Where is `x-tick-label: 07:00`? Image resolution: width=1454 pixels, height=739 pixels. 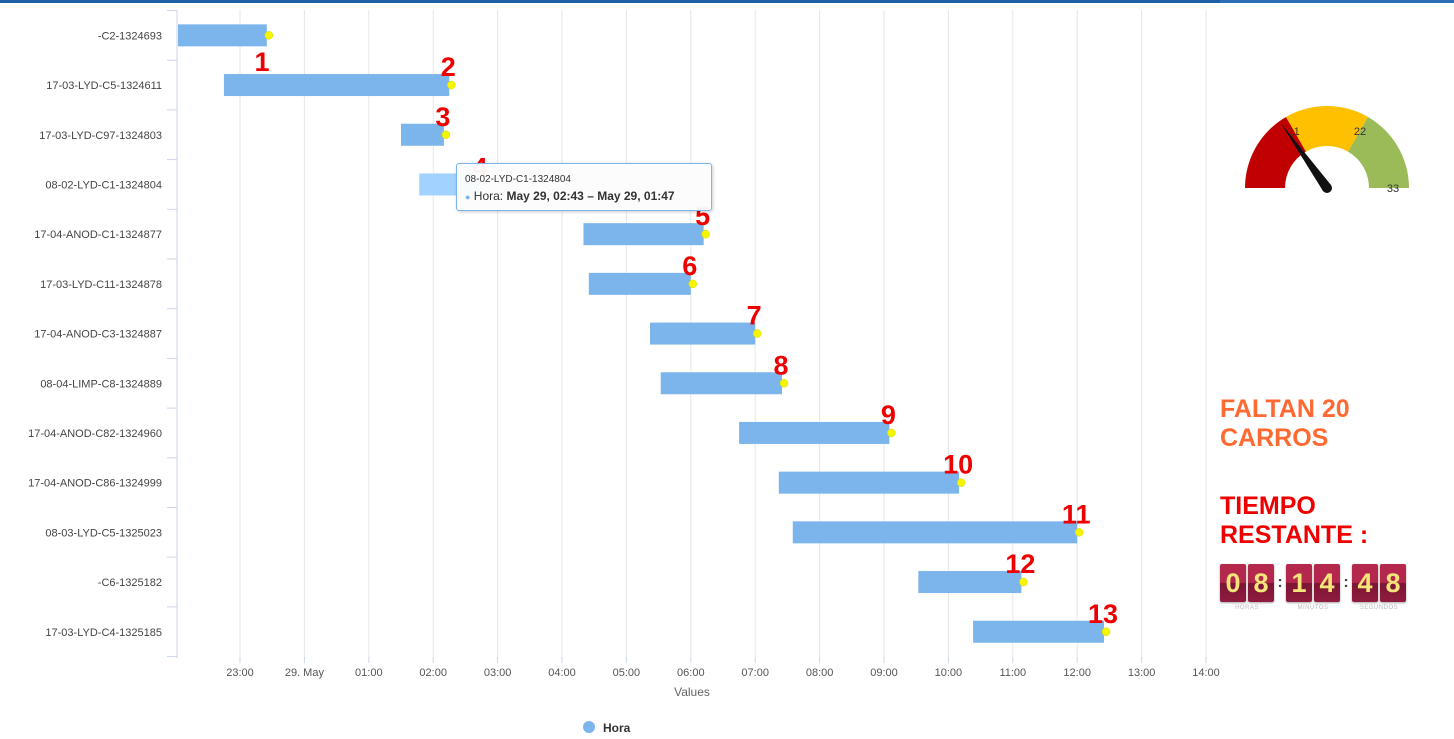
x-tick-label: 07:00 is located at coordinates (755, 673).